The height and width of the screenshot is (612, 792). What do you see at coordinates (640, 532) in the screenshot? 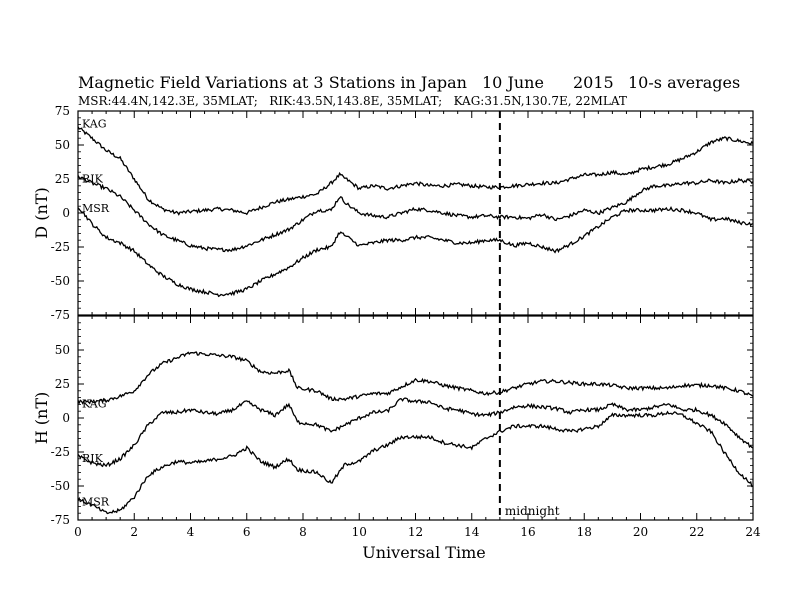
I see `x-tick-label: 20` at bounding box center [640, 532].